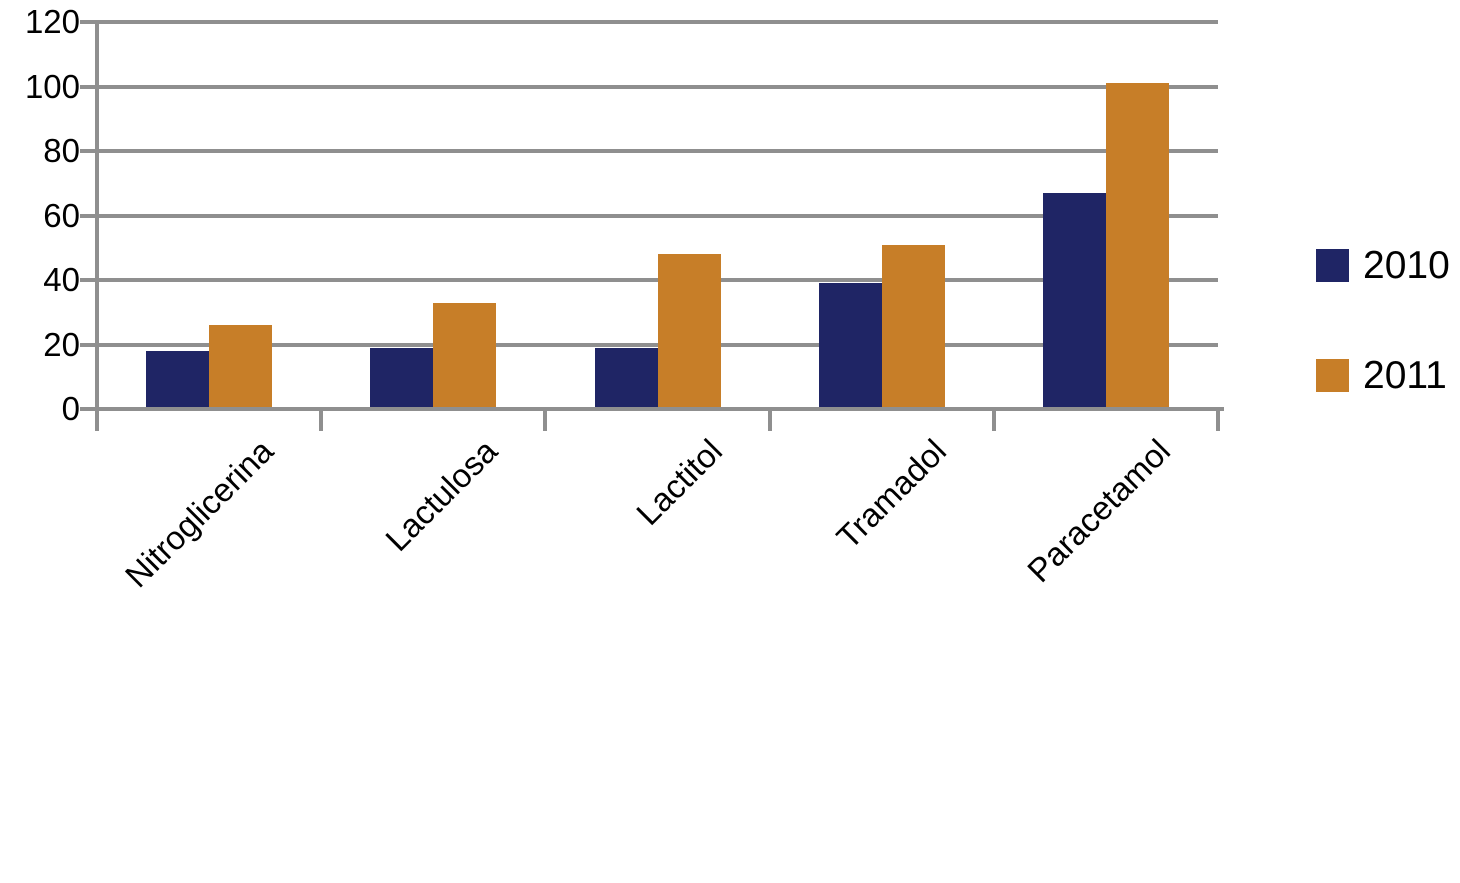  I want to click on bar-2010-lactulosa, so click(402, 378).